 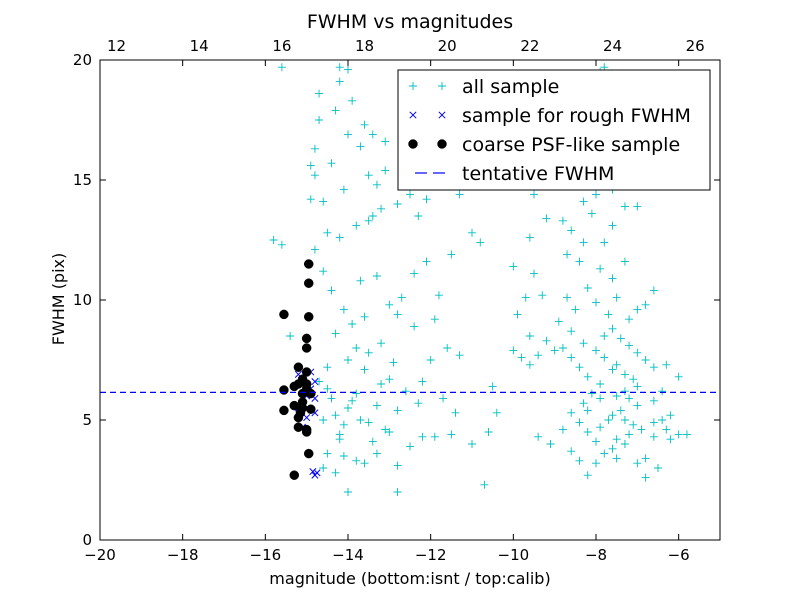 What do you see at coordinates (413, 115) in the screenshot?
I see `legend-marker` at bounding box center [413, 115].